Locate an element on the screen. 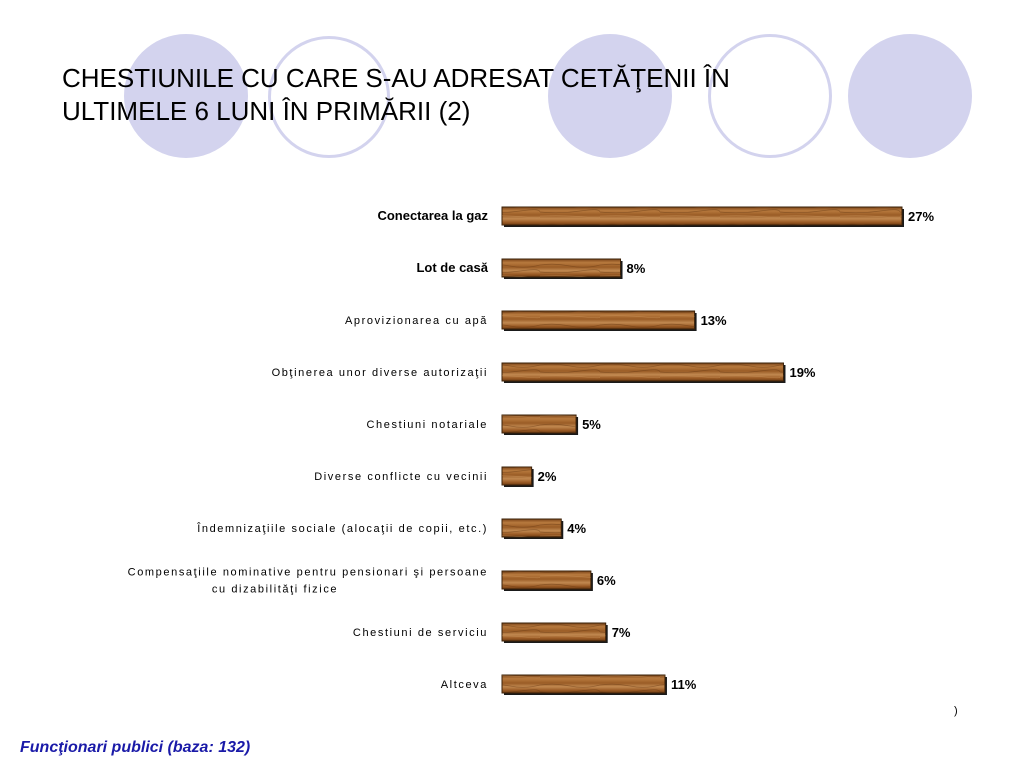 This screenshot has width=1024, height=768. data-label: 4% is located at coordinates (576, 528).